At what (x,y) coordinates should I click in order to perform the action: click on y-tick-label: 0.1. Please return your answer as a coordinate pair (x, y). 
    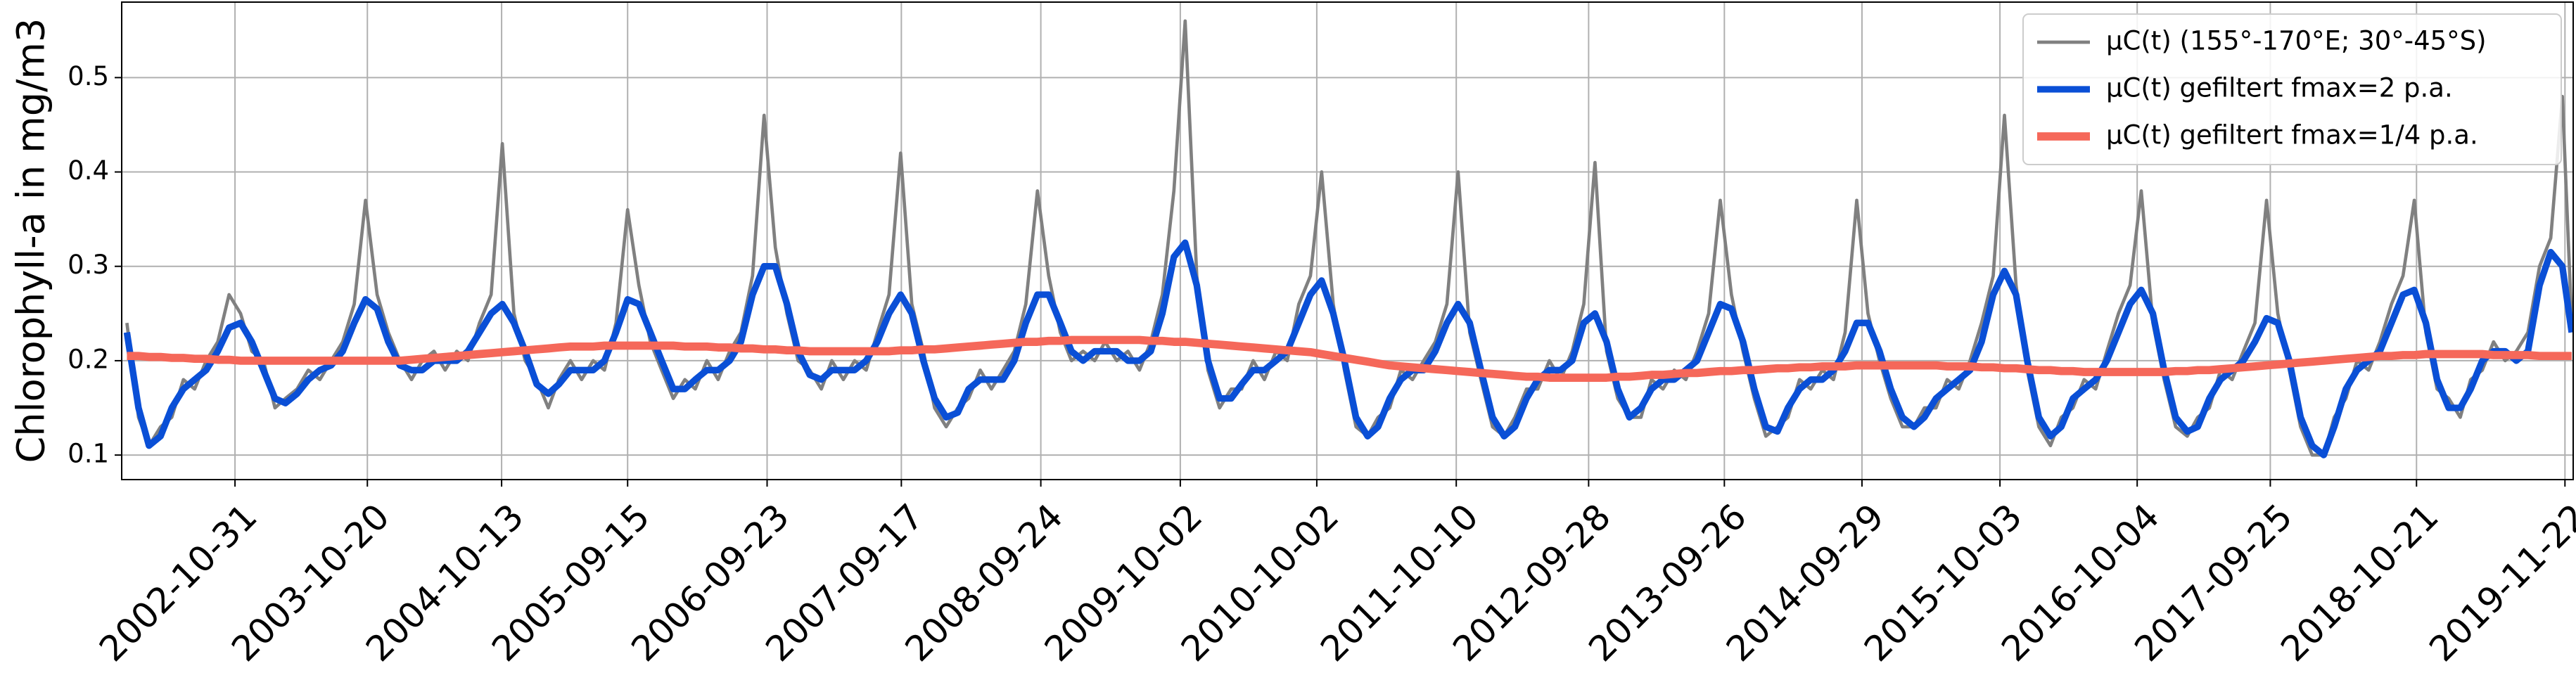
    Looking at the image, I should click on (88, 454).